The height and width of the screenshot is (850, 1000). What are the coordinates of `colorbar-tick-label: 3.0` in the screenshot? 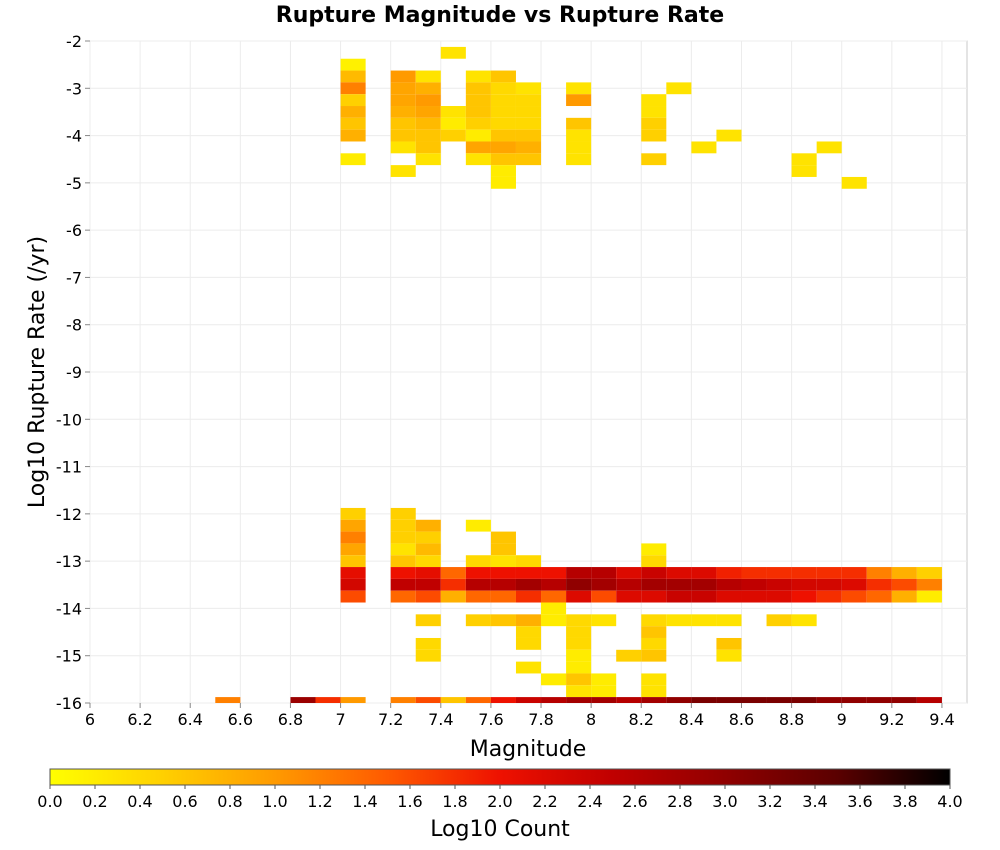 It's located at (724, 801).